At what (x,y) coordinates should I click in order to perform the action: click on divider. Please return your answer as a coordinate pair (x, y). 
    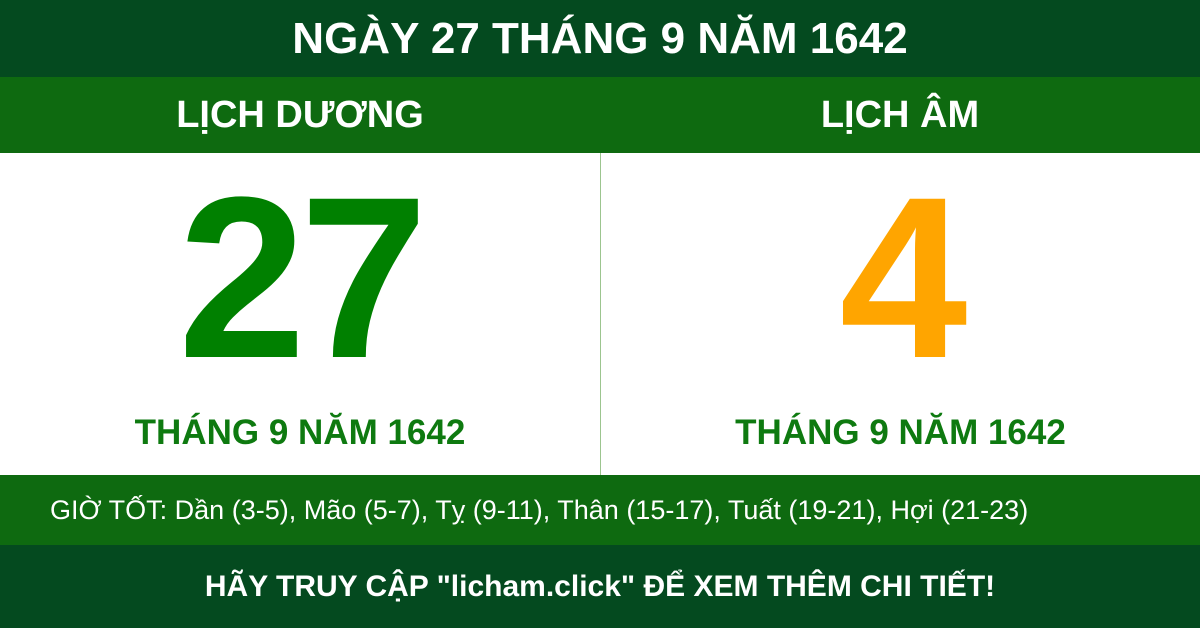
    Looking at the image, I should click on (600, 314).